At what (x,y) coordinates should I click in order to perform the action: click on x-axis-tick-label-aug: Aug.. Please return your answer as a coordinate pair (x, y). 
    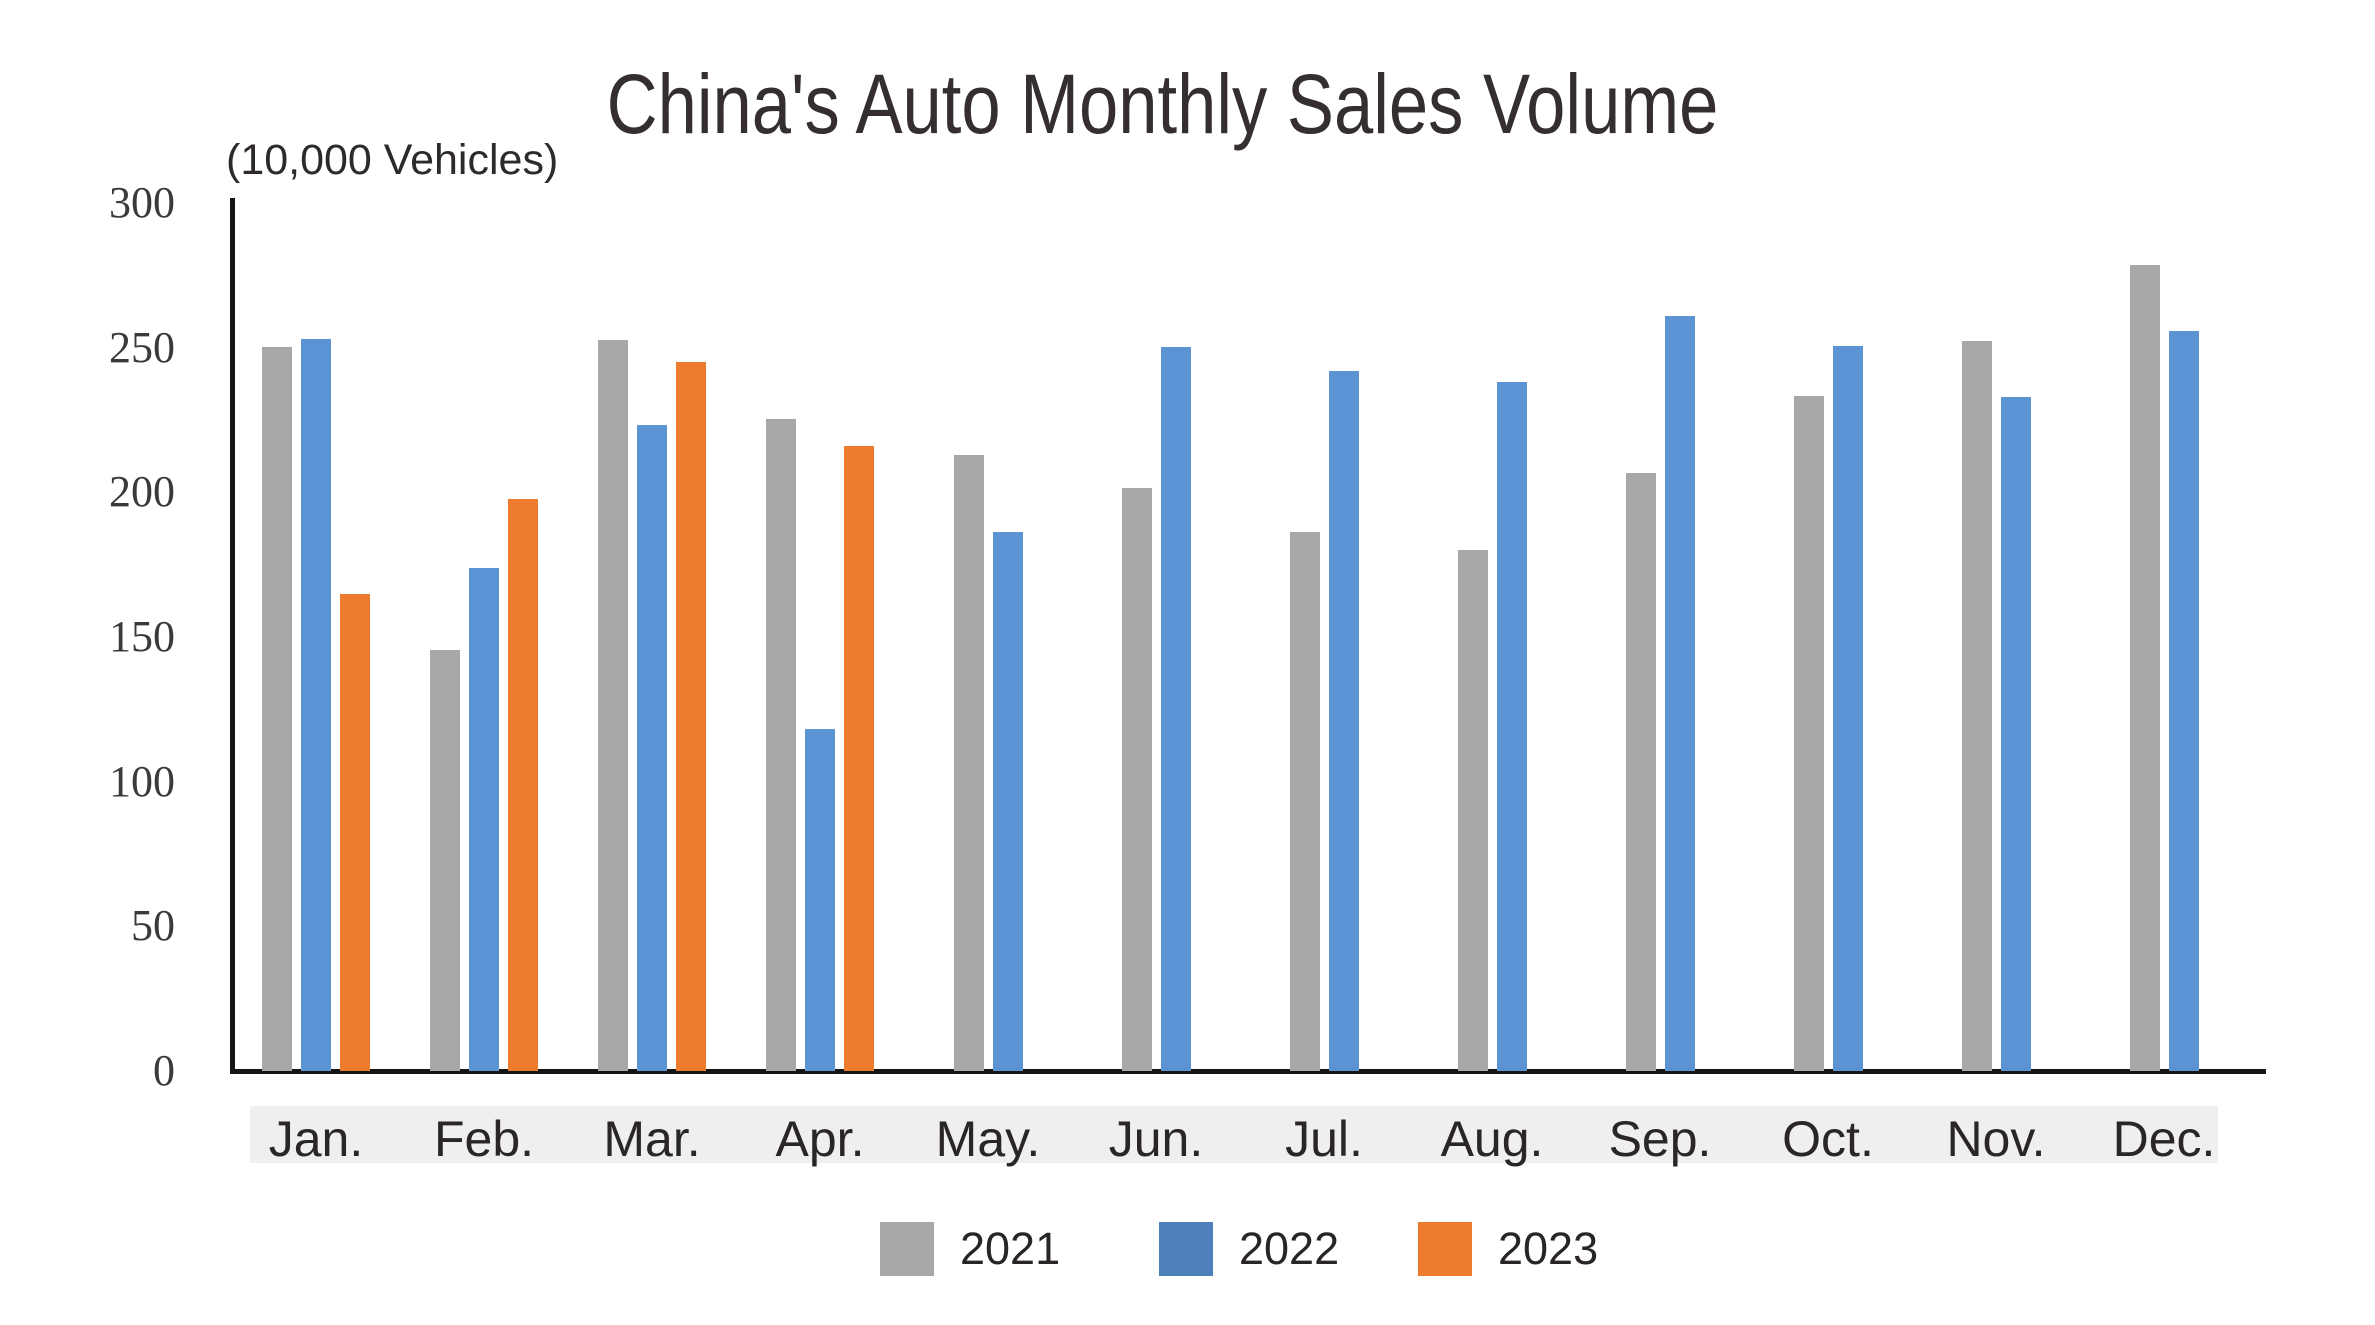
    Looking at the image, I should click on (1492, 1139).